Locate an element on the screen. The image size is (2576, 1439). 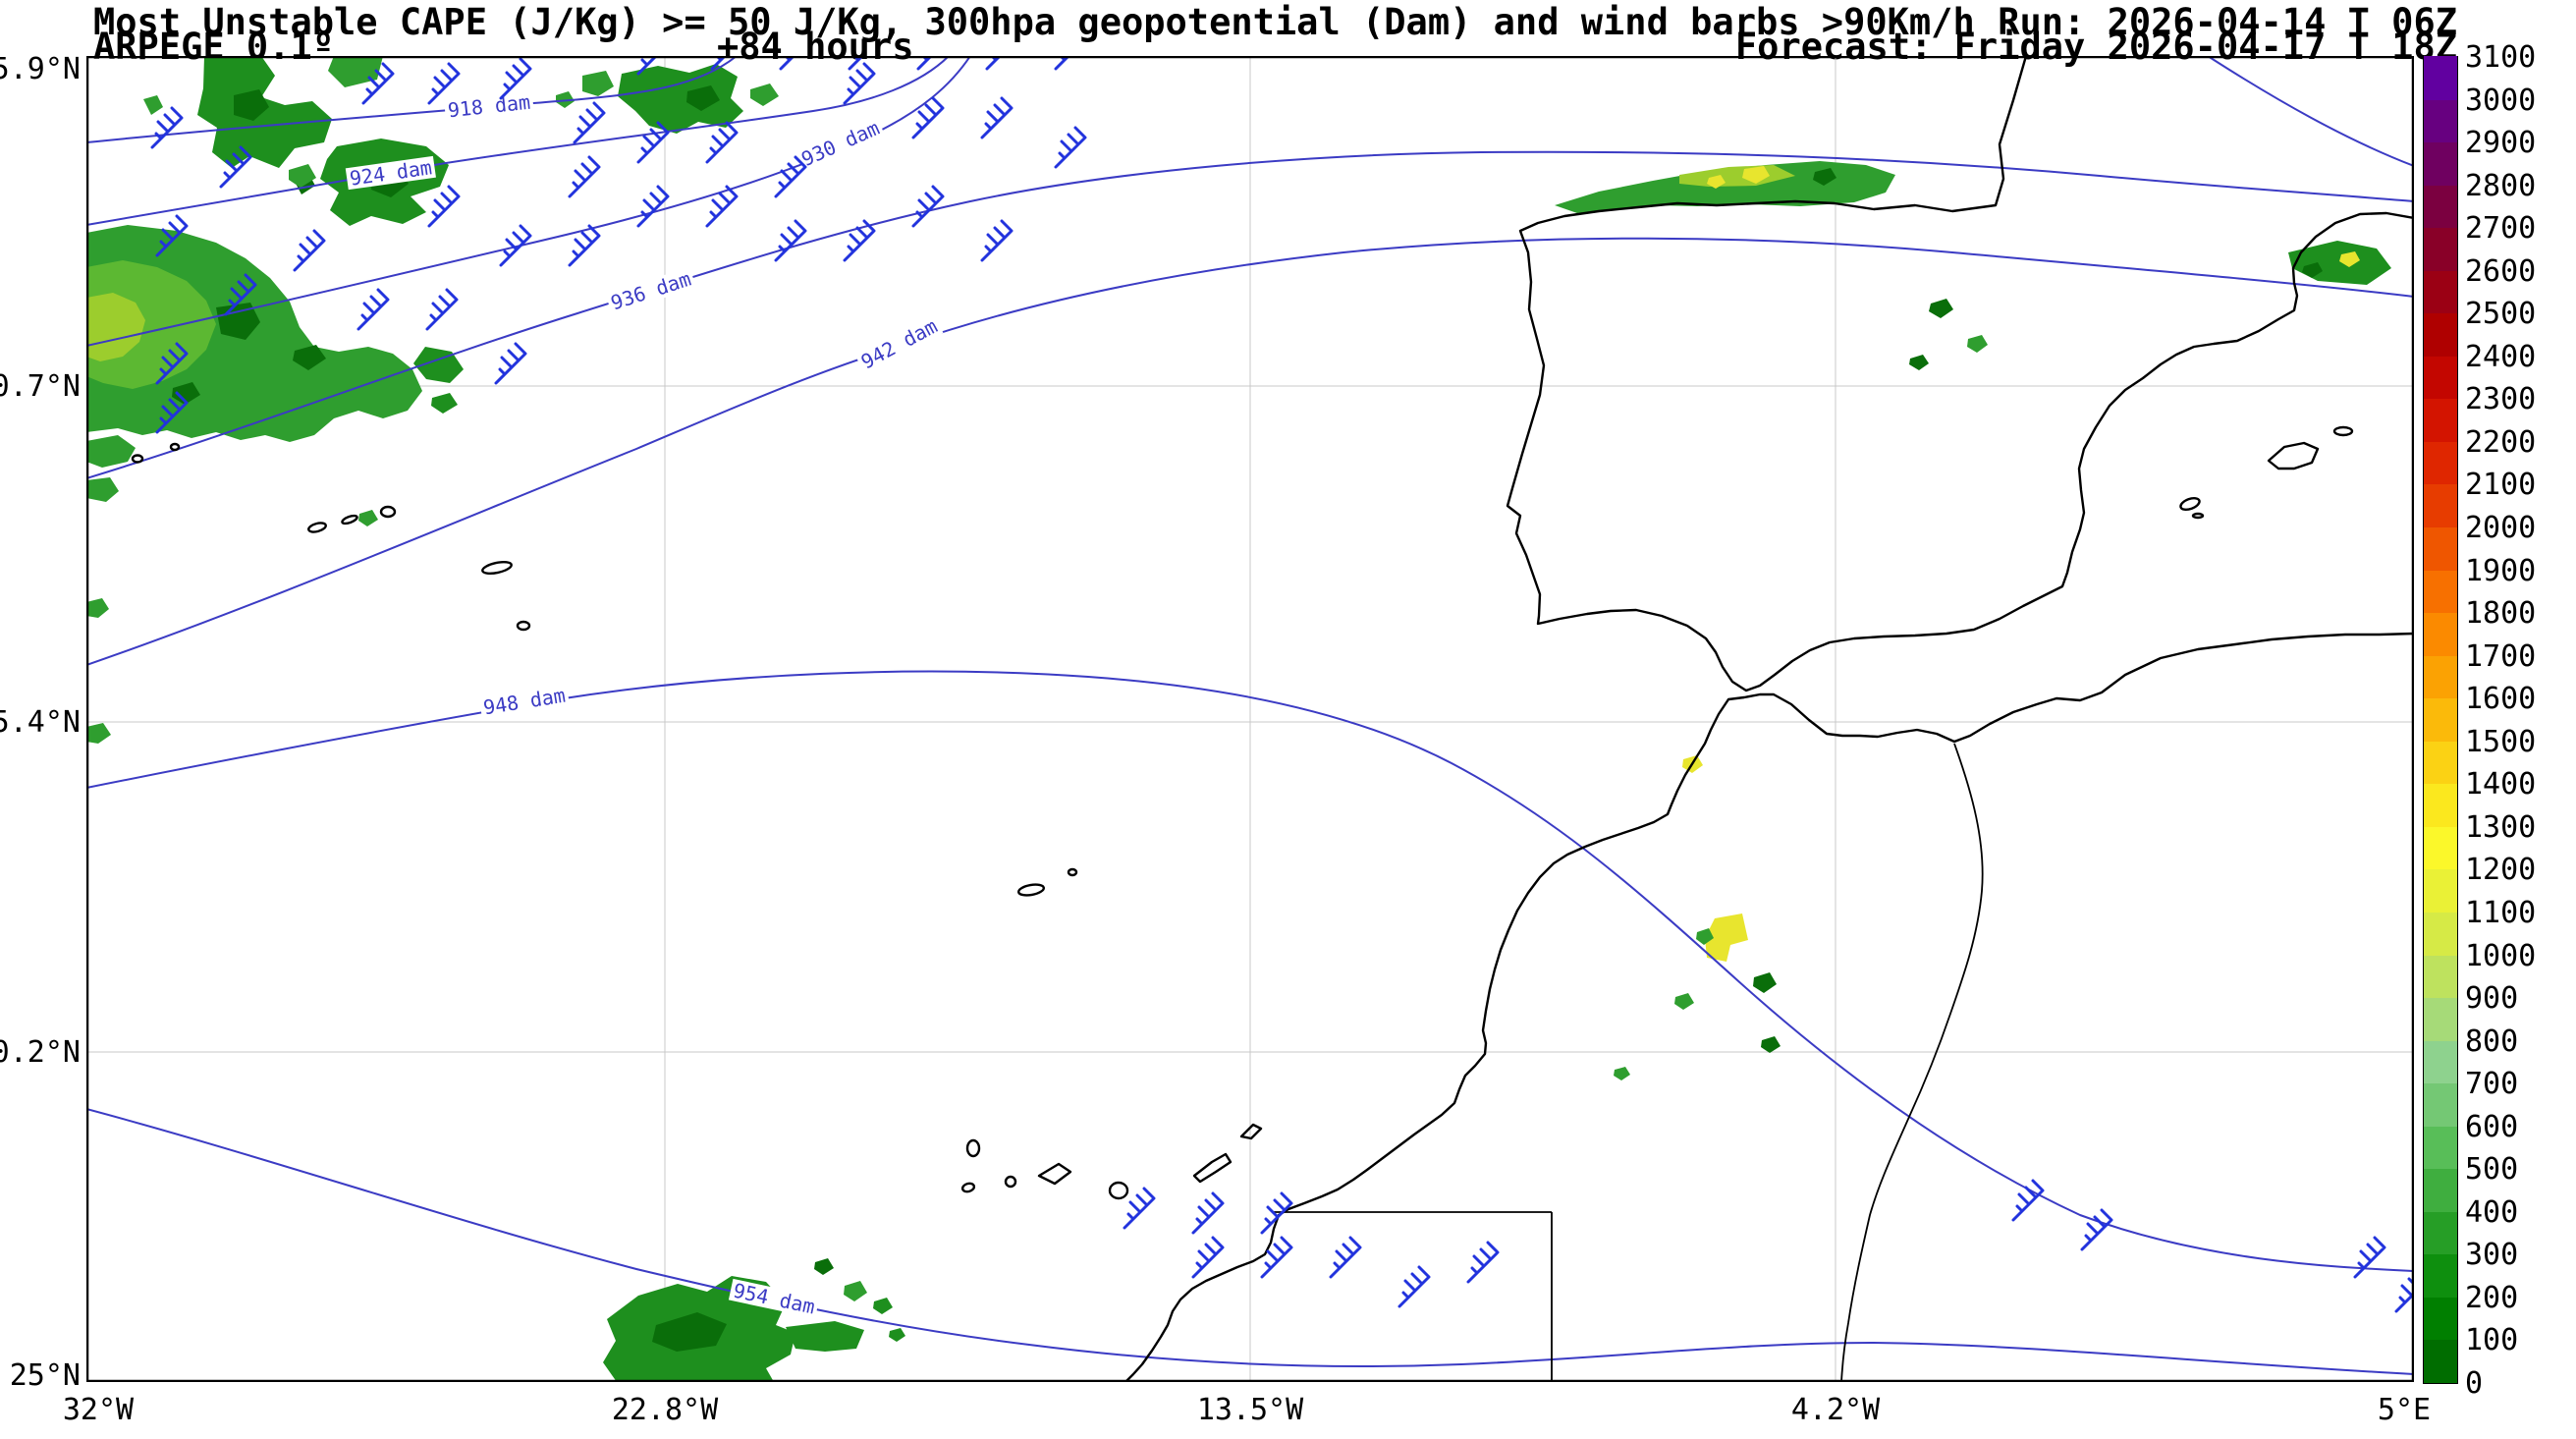
contour-label: 918 dam is located at coordinates (489, 106).